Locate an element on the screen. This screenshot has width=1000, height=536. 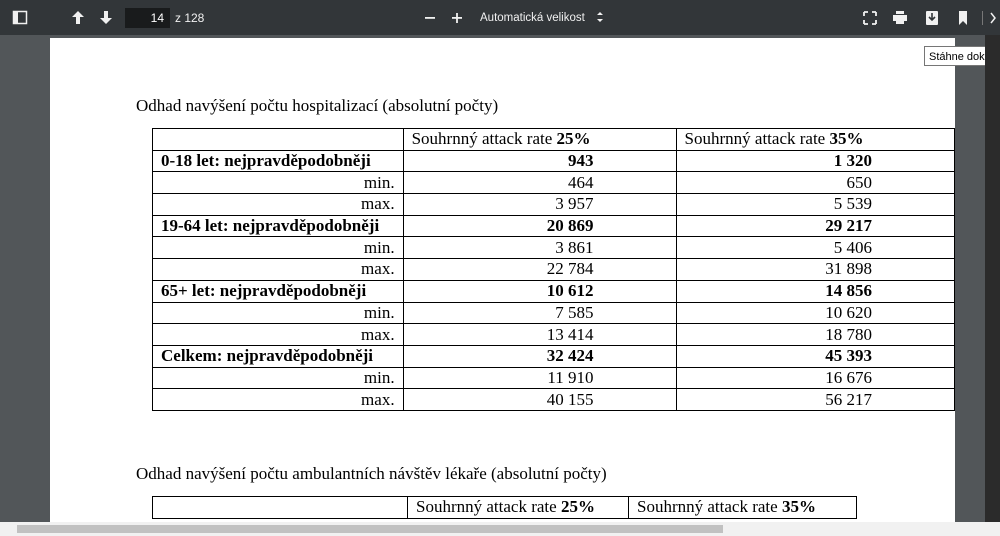
table-row: min. 7 585 10 620 is located at coordinates (553, 313).